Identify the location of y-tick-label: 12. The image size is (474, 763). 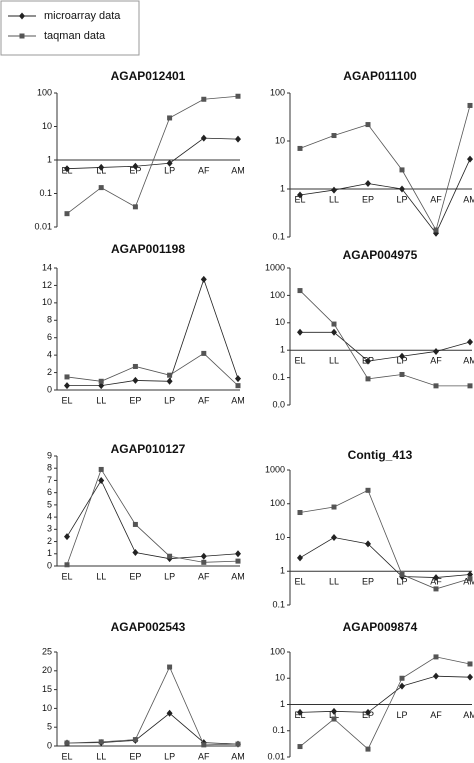
(47, 285).